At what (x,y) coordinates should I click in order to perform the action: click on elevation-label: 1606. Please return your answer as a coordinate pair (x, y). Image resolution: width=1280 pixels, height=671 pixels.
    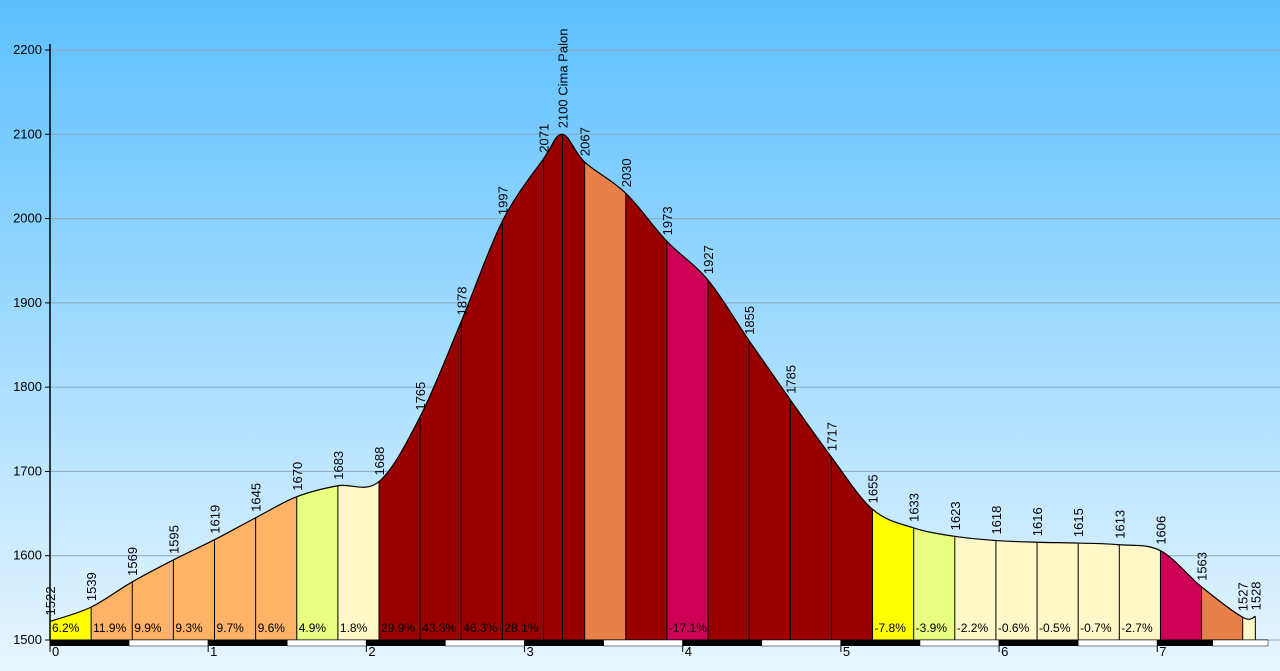
    Looking at the image, I should click on (1160, 530).